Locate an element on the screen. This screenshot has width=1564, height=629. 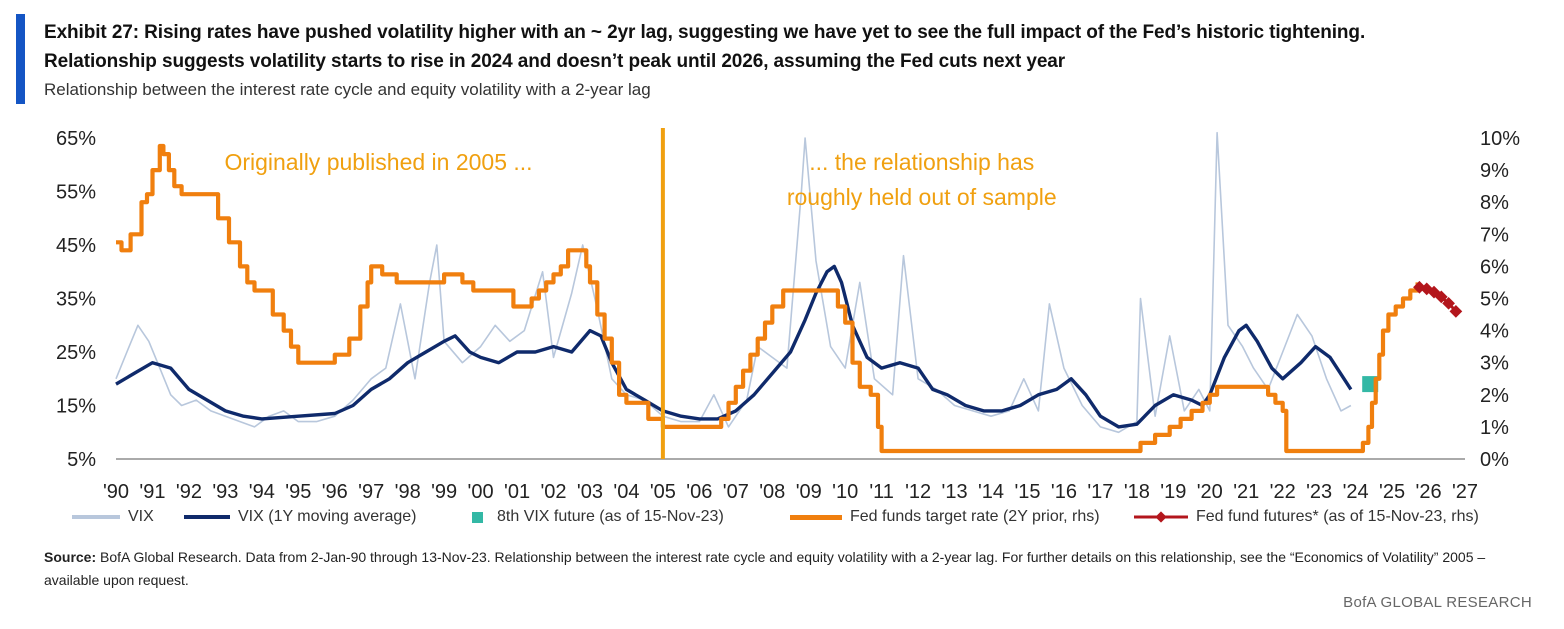
legend-label-vix: VIX is located at coordinates (141, 516).